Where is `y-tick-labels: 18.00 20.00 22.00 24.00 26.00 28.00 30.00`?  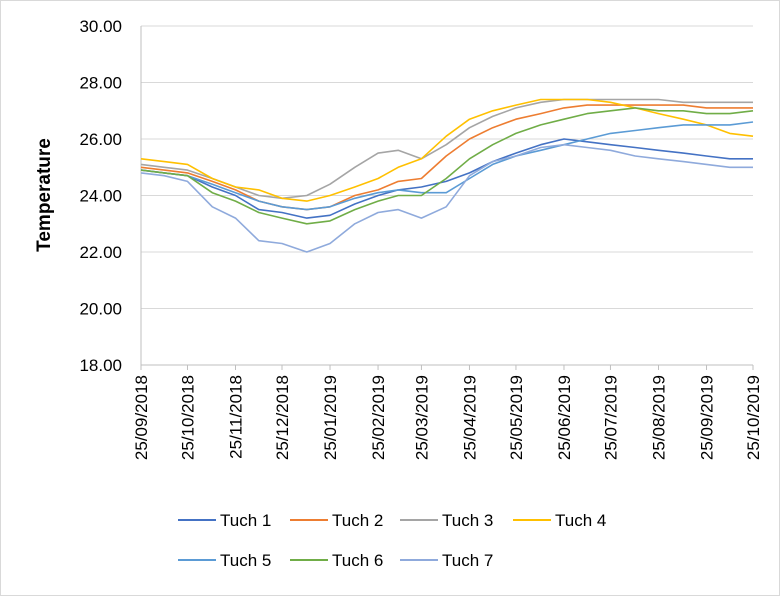 y-tick-labels: 18.00 20.00 22.00 24.00 26.00 28.00 30.00 is located at coordinates (100, 196).